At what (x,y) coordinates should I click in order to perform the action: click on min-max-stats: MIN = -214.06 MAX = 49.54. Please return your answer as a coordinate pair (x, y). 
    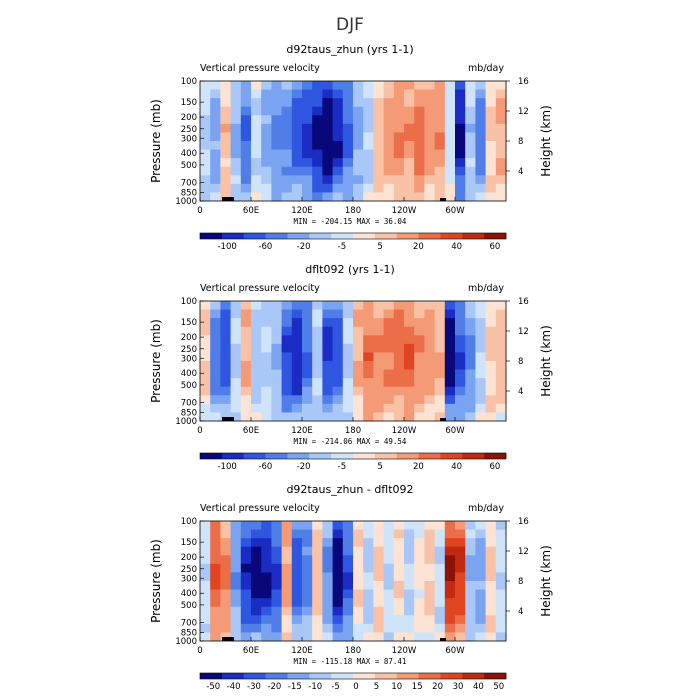
    Looking at the image, I should click on (350, 441).